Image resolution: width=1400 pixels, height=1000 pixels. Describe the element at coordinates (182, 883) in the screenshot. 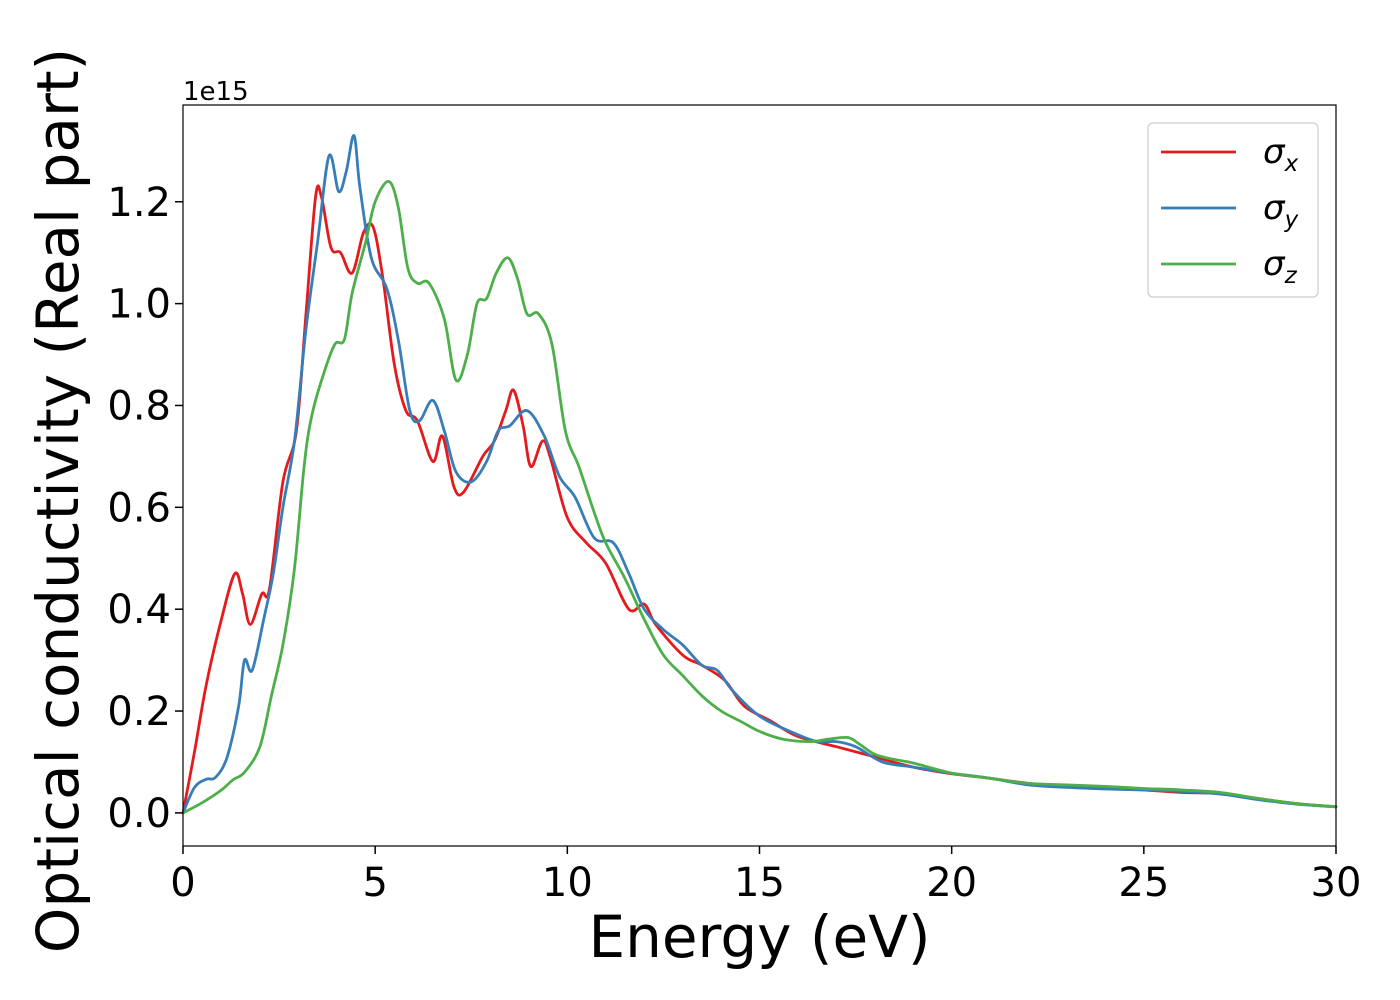

I see `x-tick-label: 0` at that location.